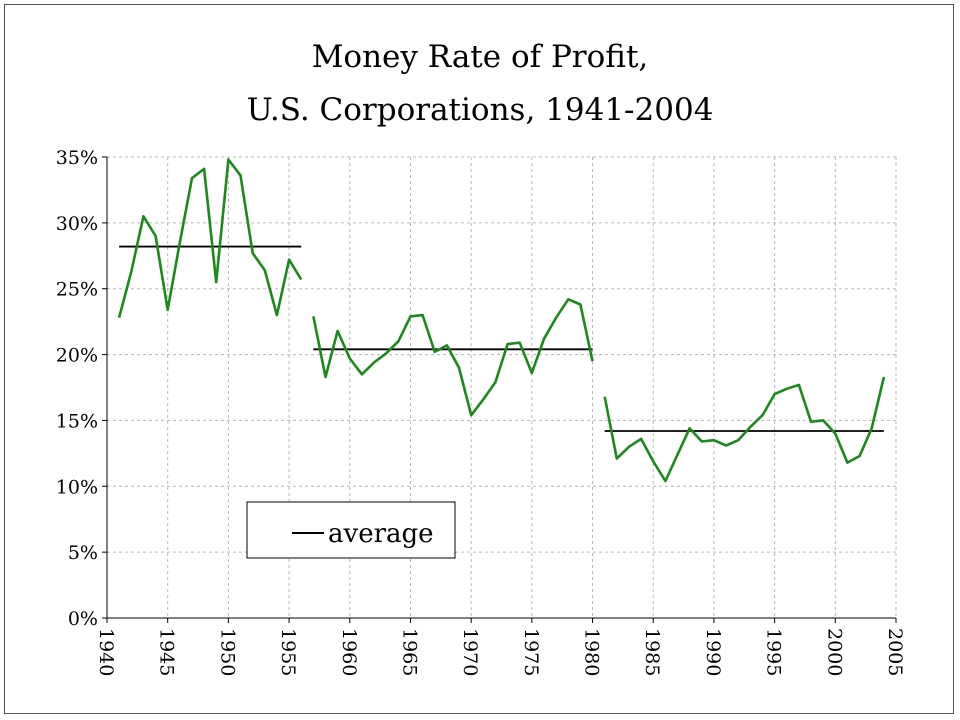 The image size is (960, 720). Describe the element at coordinates (288, 652) in the screenshot. I see `x-tick-label: 1955` at that location.